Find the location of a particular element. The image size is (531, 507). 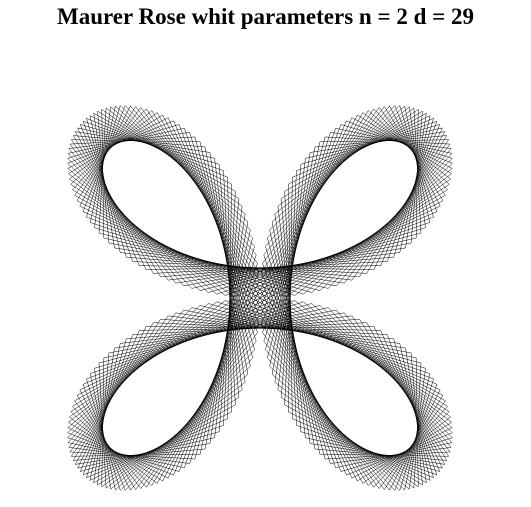

n-value: 2 is located at coordinates (402, 16).